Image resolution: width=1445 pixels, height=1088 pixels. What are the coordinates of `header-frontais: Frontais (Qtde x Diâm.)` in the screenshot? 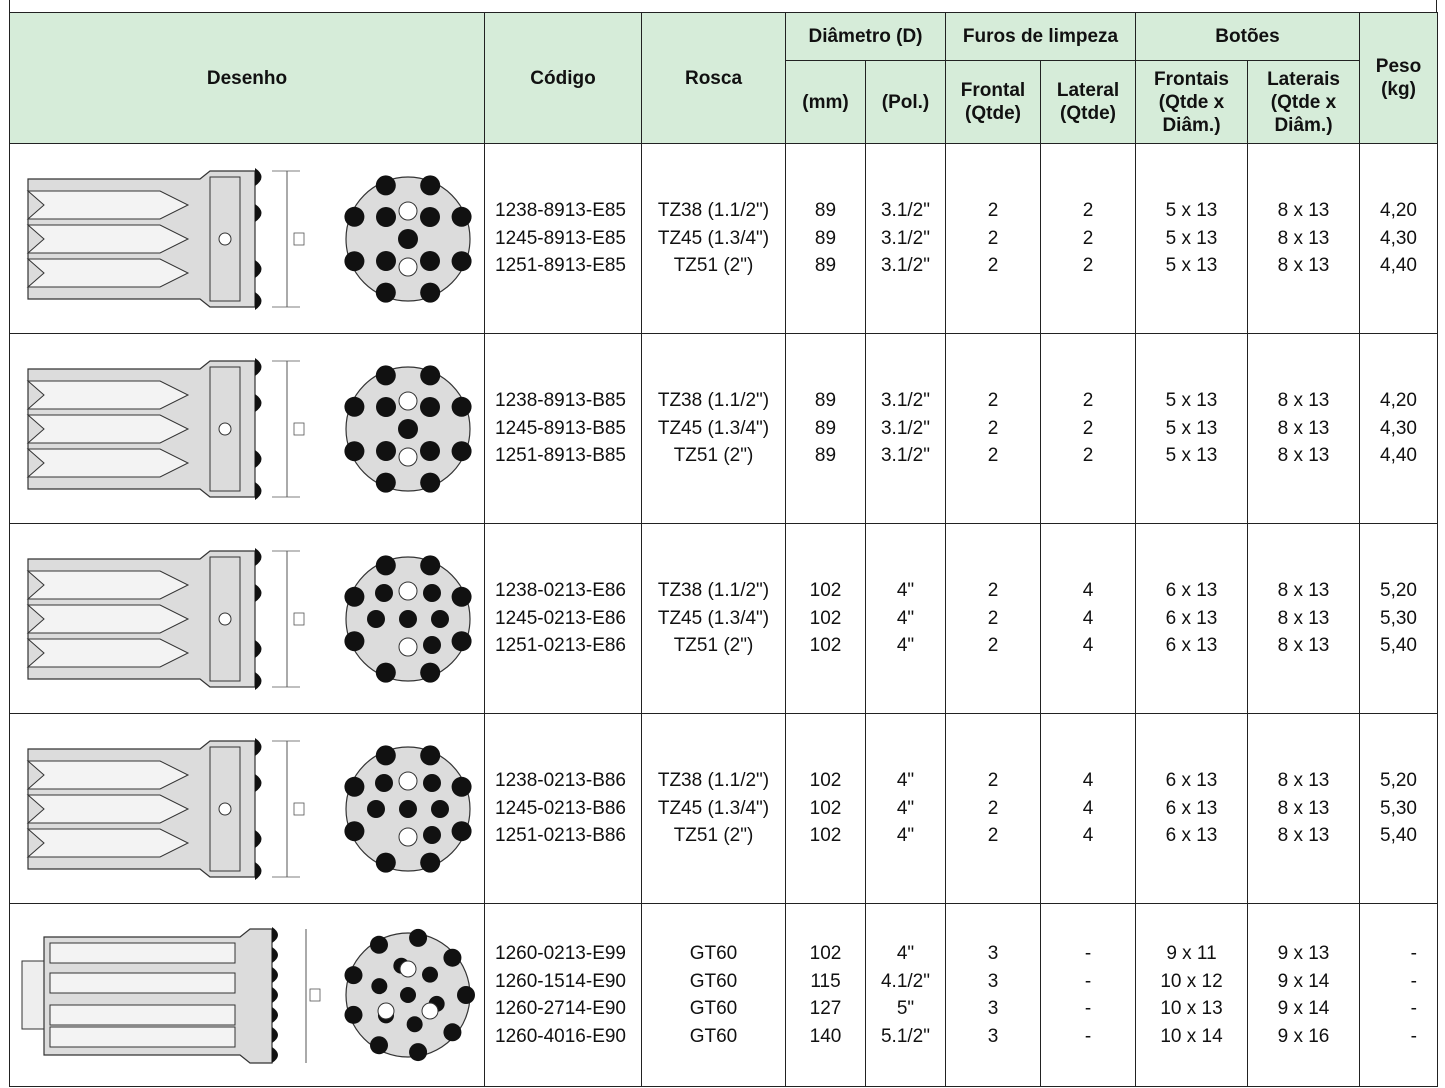 It's located at (1191, 102).